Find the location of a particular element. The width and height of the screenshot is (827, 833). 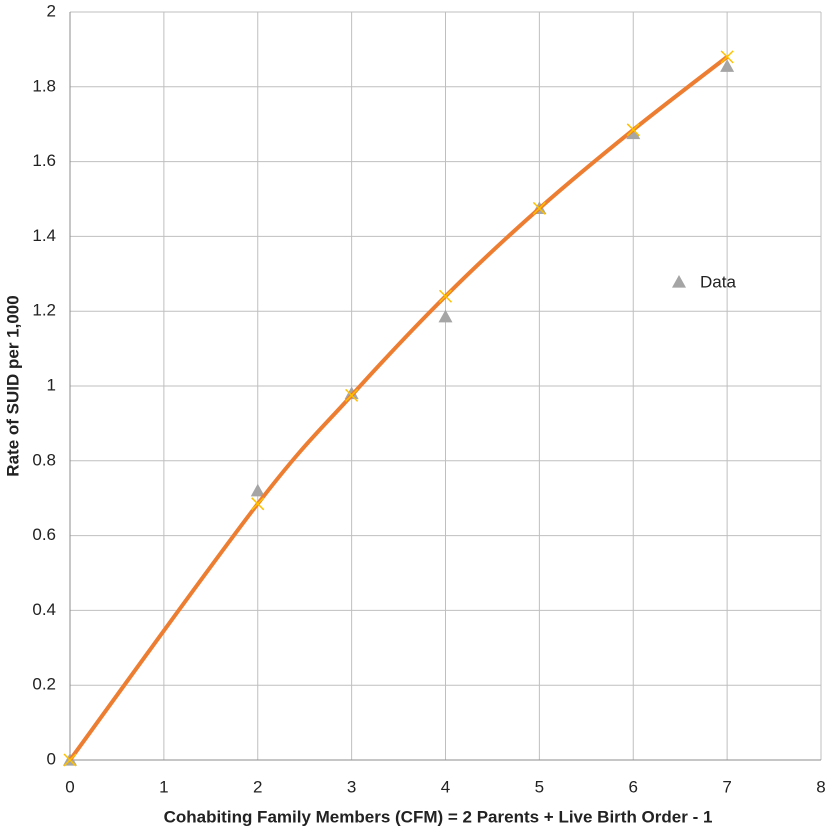

y-tick-label: 0.8 is located at coordinates (44, 459).